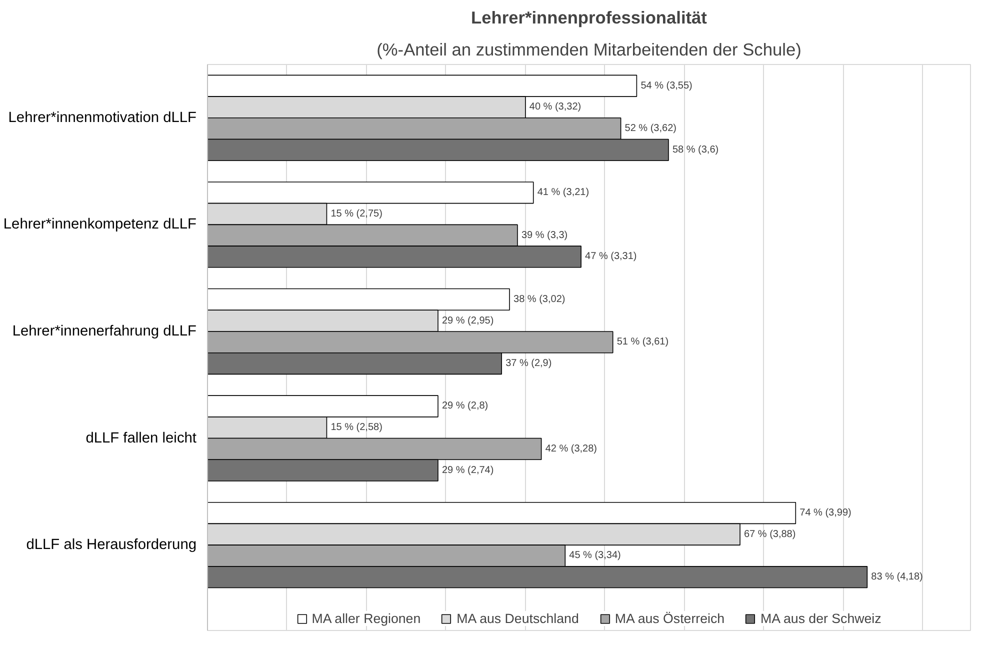 This screenshot has width=981, height=646. What do you see at coordinates (468, 470) in the screenshot?
I see `data-label: 29 % (2,74)` at bounding box center [468, 470].